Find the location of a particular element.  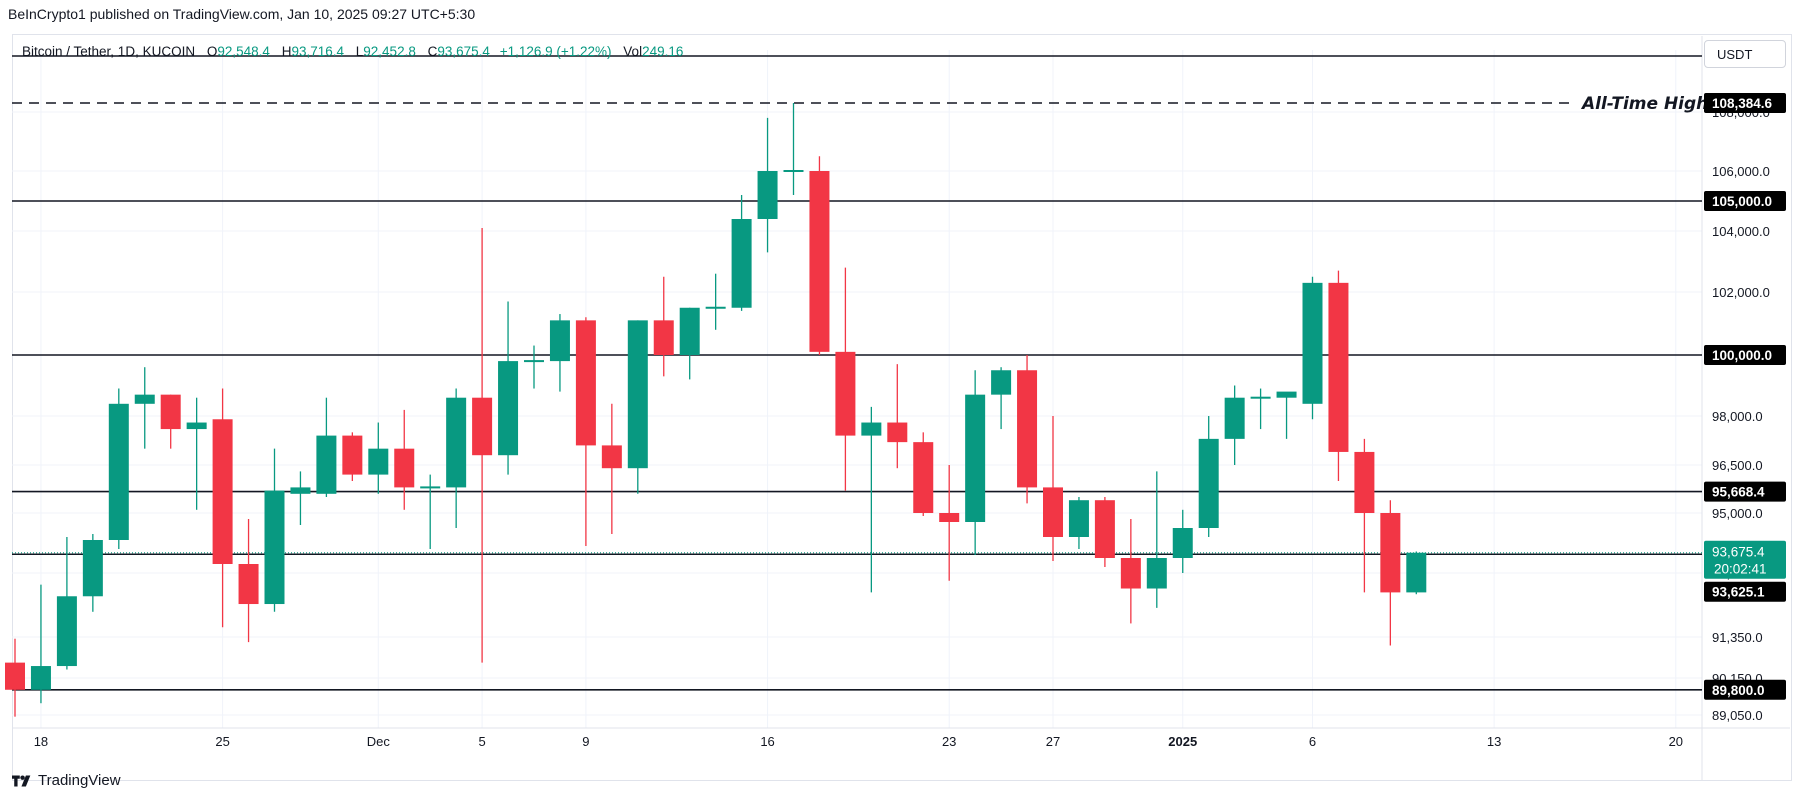

time-tick-label: 2025 is located at coordinates (1182, 741).